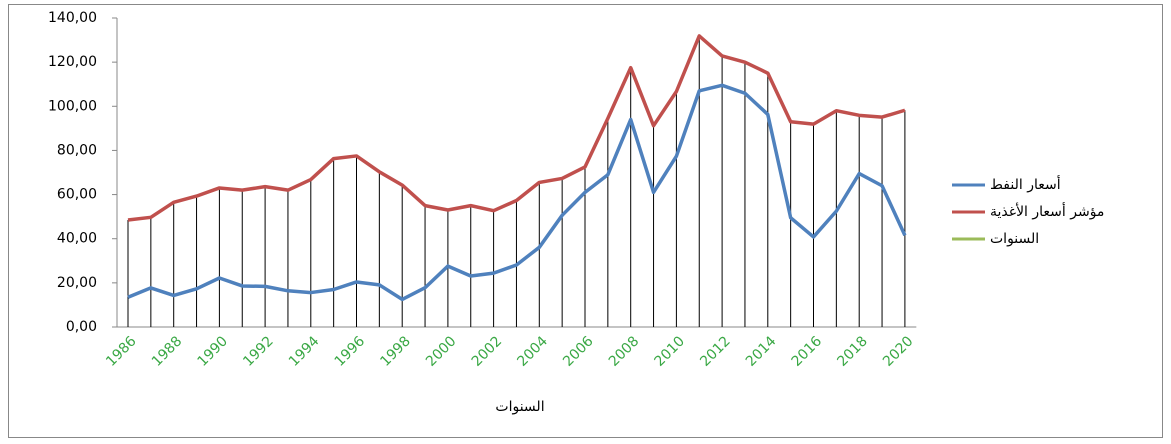 This screenshot has width=1171, height=444. Describe the element at coordinates (1025, 184) in the screenshot. I see `legend-label: أسعار النفط` at that location.